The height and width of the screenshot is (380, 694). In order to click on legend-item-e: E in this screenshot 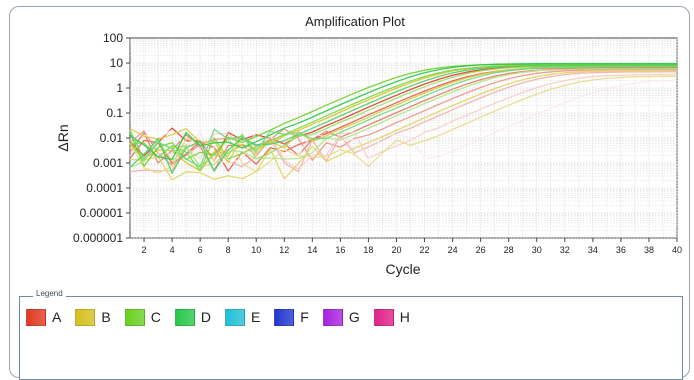, I will do `click(242, 317)`.